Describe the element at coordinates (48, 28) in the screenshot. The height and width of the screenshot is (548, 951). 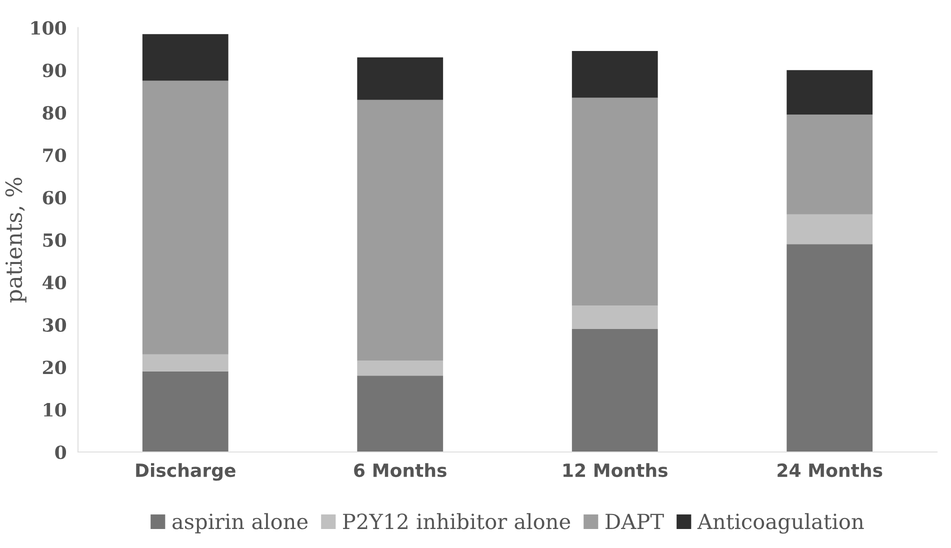
I see `y-tick-label: 100` at that location.